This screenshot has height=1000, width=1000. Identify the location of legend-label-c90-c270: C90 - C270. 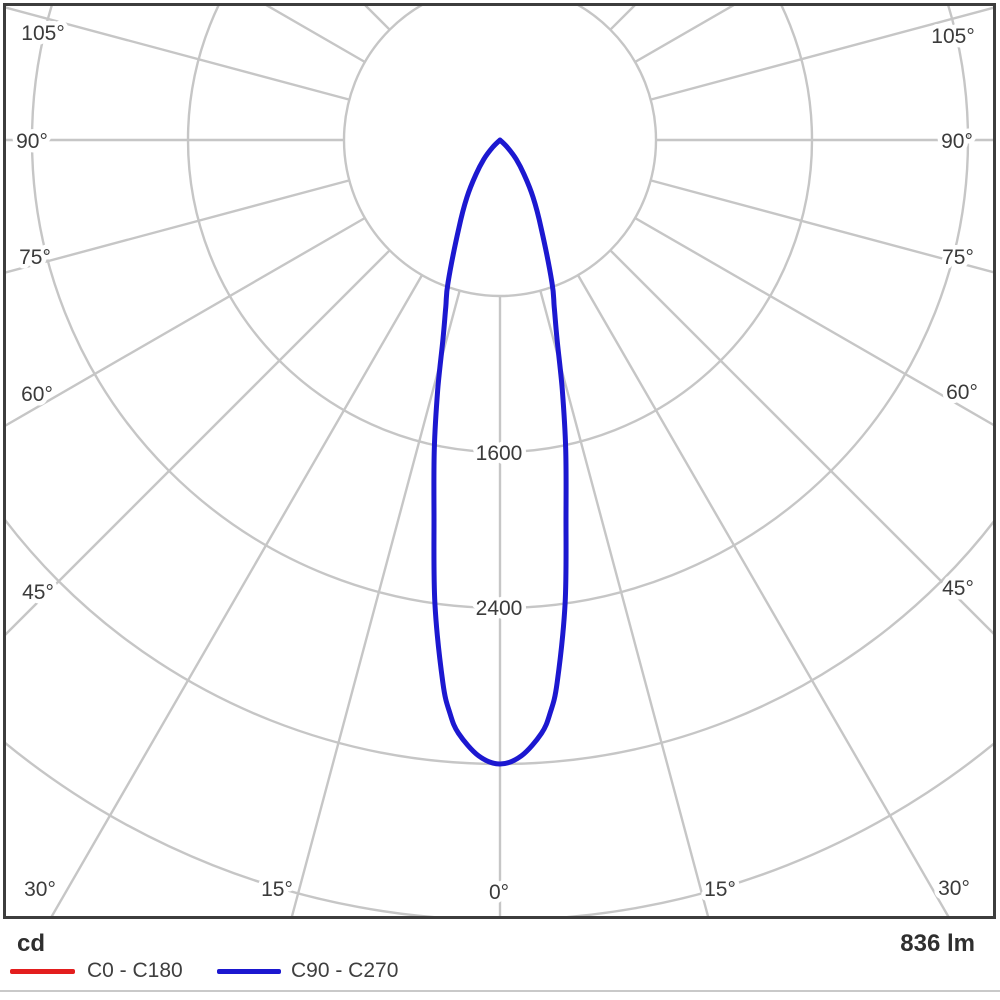
(345, 970).